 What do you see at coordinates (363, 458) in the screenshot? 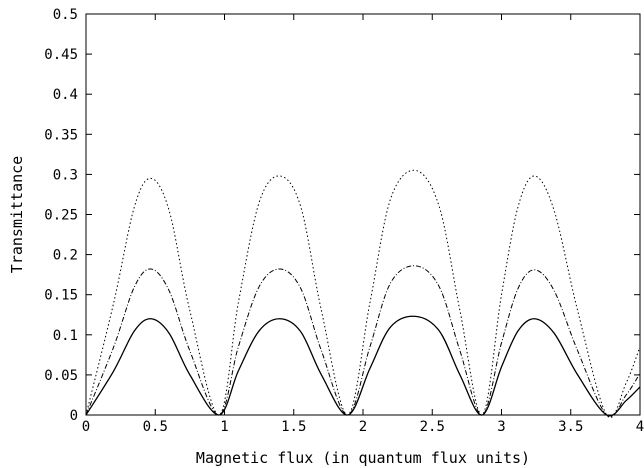
I see `x-axis-label: Magnetic flux (in quantum flux units)` at bounding box center [363, 458].